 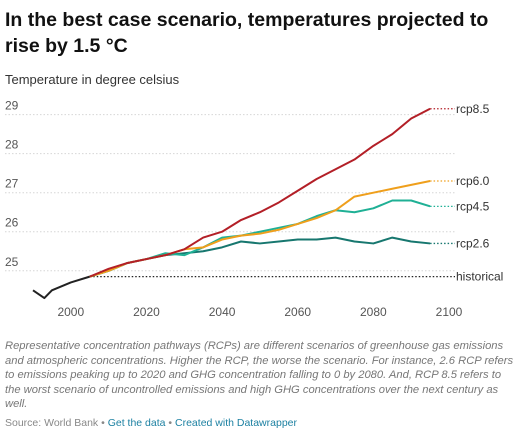 I want to click on datawrapper-link: Created with Datawrapper, so click(x=236, y=423).